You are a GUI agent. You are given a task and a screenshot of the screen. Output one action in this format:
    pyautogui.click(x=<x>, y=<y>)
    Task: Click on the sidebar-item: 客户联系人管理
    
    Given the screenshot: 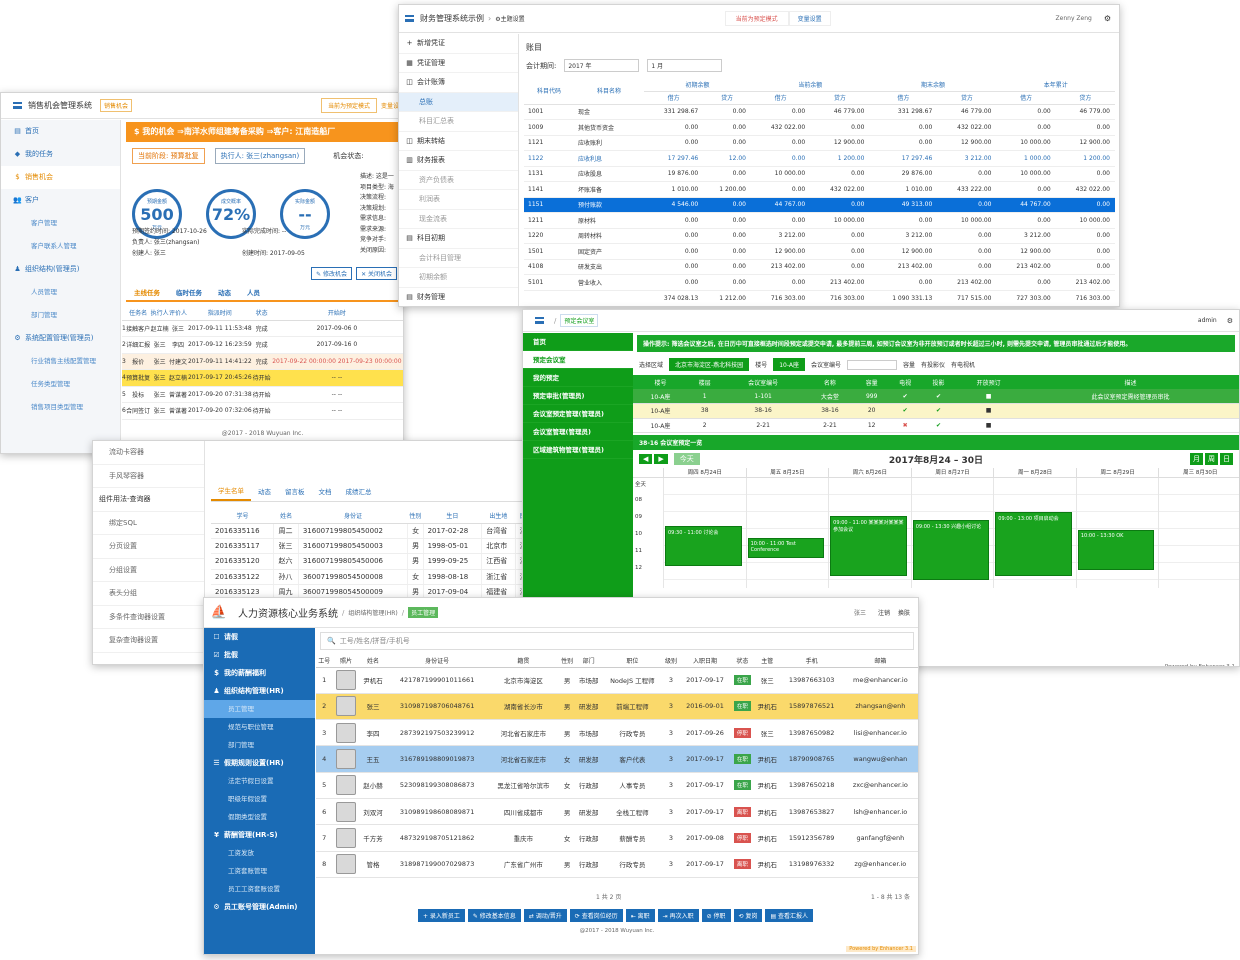 What is the action you would take?
    pyautogui.click(x=60, y=246)
    